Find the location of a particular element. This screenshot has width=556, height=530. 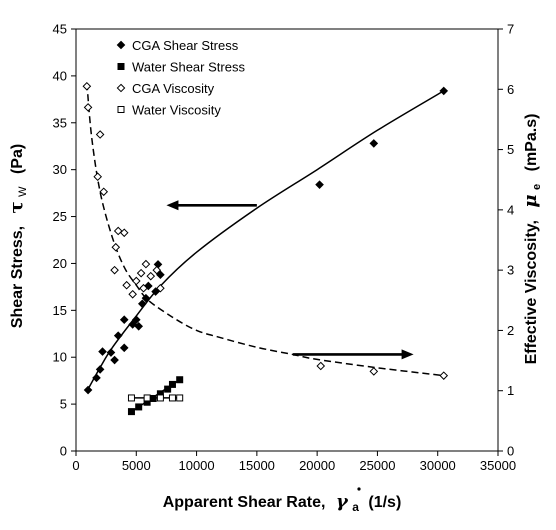

y-right-tick-label: 2 is located at coordinates (510, 330).